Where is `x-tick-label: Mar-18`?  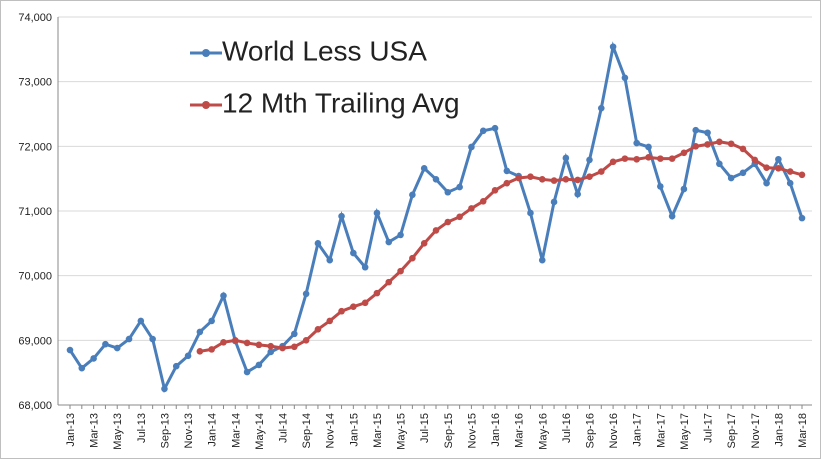
x-tick-label: Mar-18 is located at coordinates (803, 430).